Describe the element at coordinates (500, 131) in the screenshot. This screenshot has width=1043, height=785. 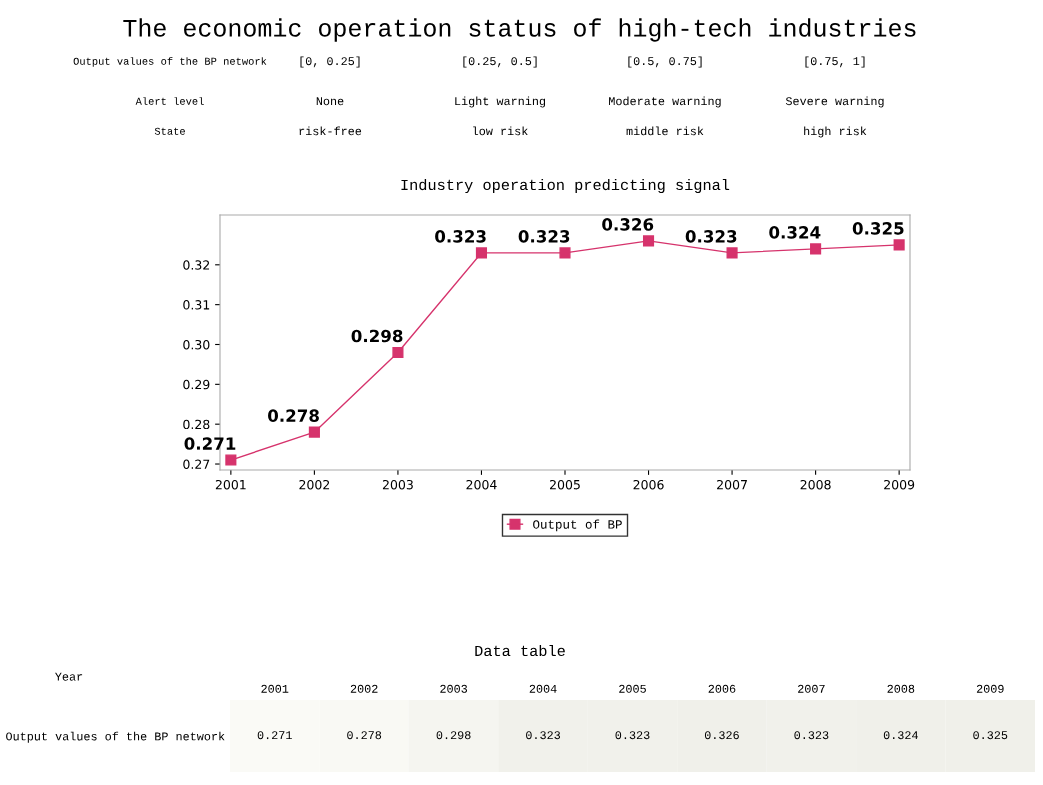
I see `text: low risk` at that location.